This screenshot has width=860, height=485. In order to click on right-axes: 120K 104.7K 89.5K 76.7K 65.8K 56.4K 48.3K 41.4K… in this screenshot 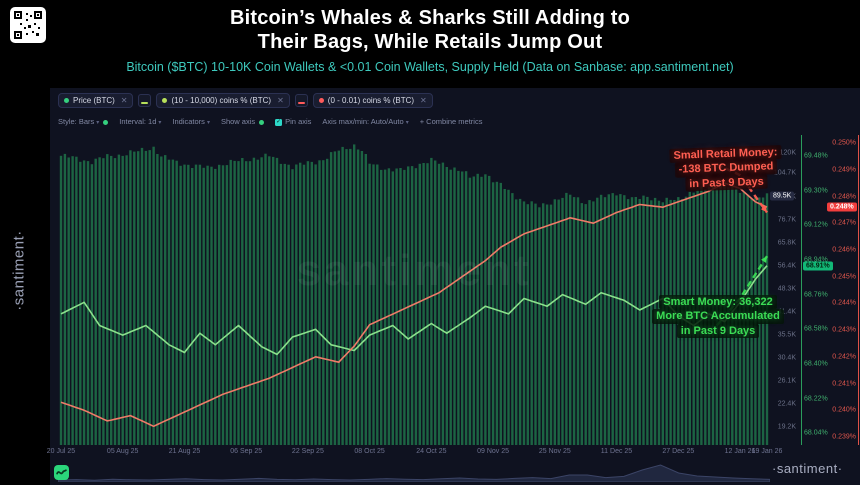, I will do `click(815, 290)`.